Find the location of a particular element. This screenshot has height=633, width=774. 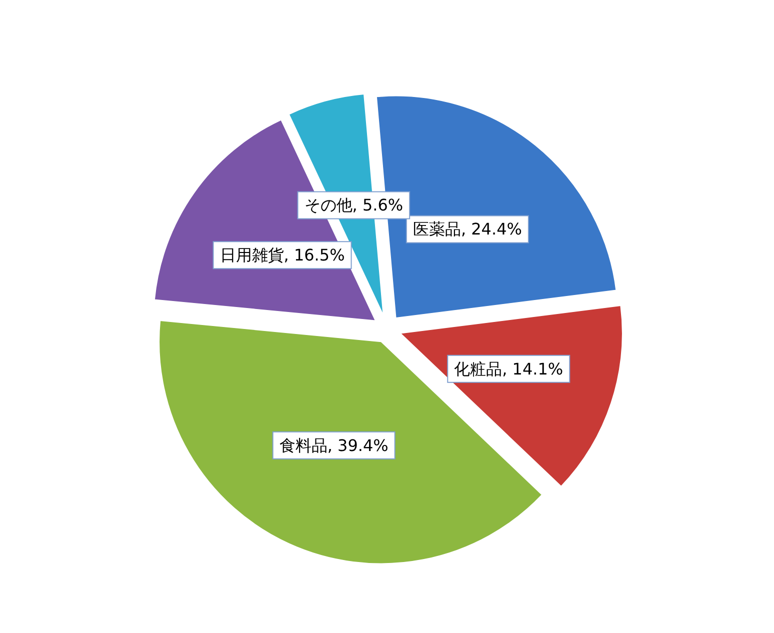

slice-label: その他, 5.6% is located at coordinates (354, 205).